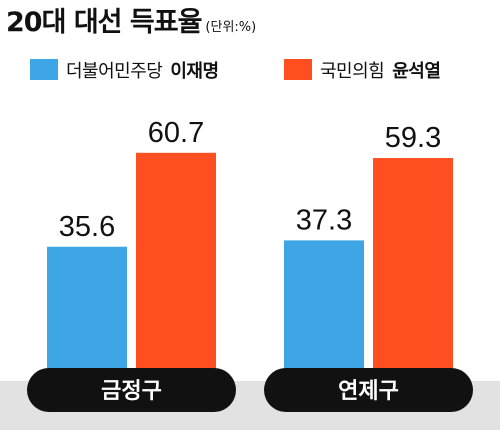 This screenshot has width=500, height=430. I want to click on legend-swatch-ppp, so click(298, 69).